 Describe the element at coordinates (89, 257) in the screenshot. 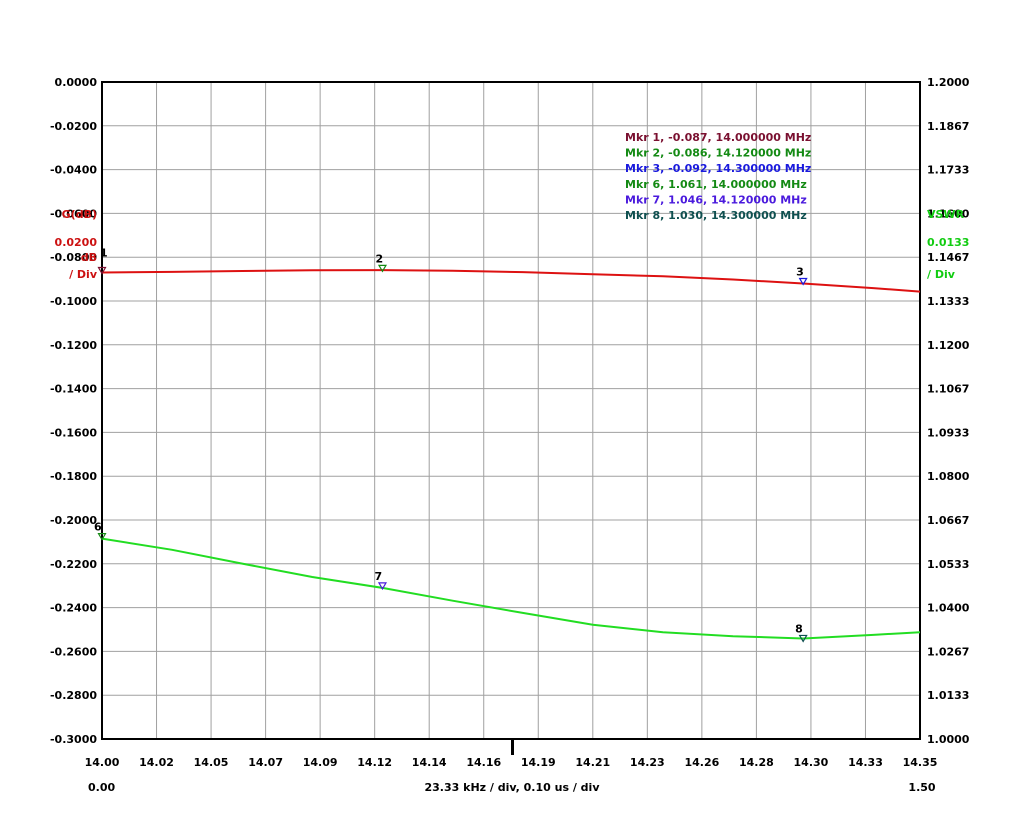

I see `left-axis-unit: dB` at that location.